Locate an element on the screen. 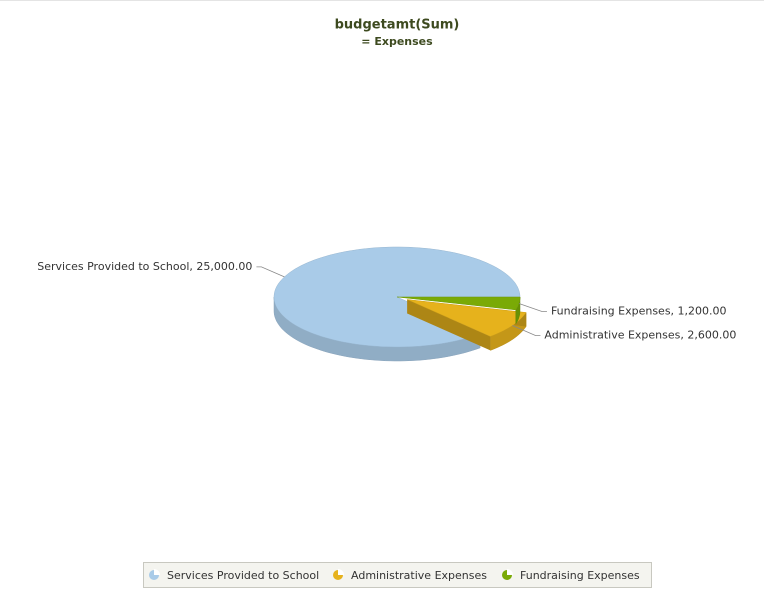 The height and width of the screenshot is (600, 764). data-label: Fundraising Expenses, 1,200.00 is located at coordinates (639, 311).